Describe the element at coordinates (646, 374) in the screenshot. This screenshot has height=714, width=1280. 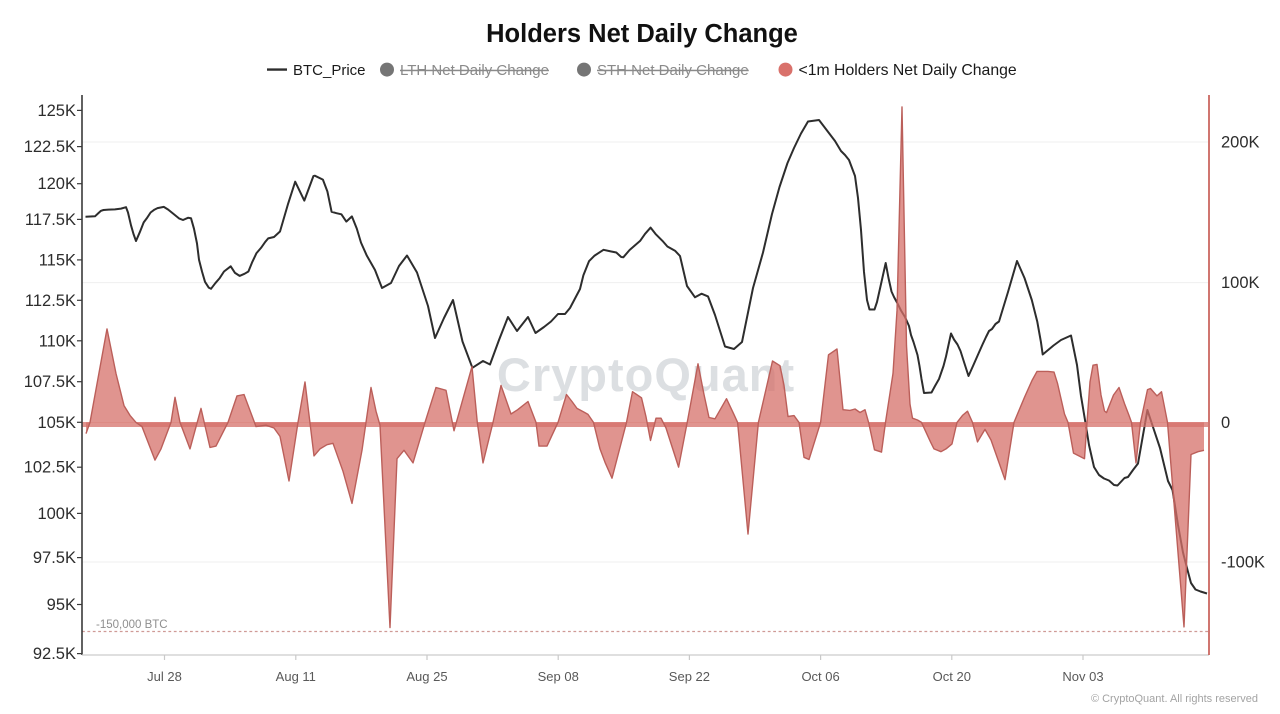
I see `svg-text: CryptoQuant` at that location.